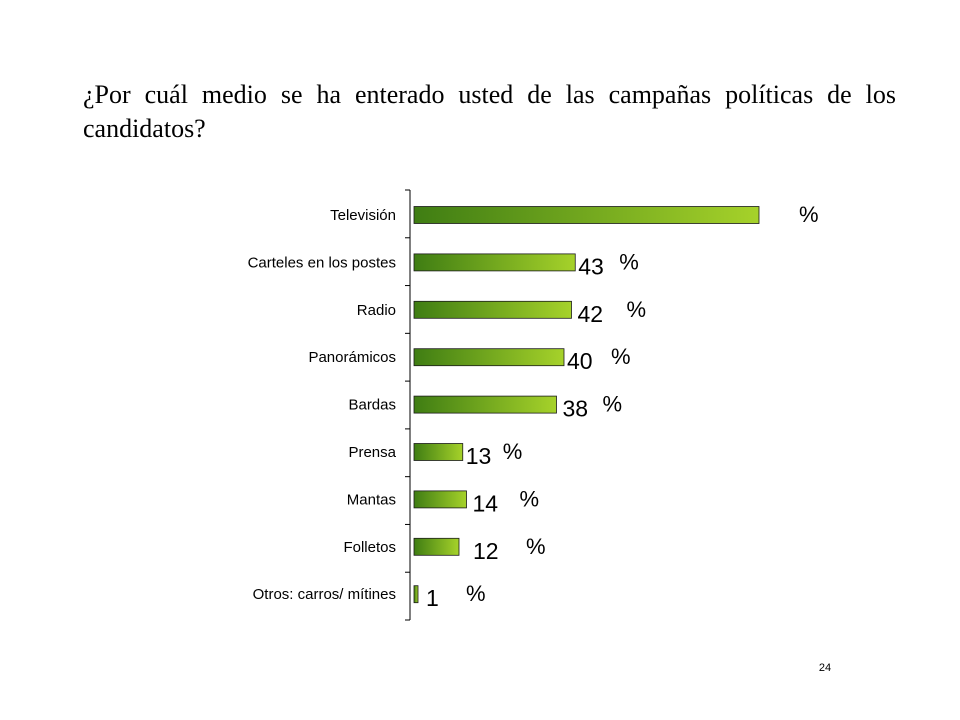 The width and height of the screenshot is (960, 720). I want to click on value-label: 13, so click(479, 456).